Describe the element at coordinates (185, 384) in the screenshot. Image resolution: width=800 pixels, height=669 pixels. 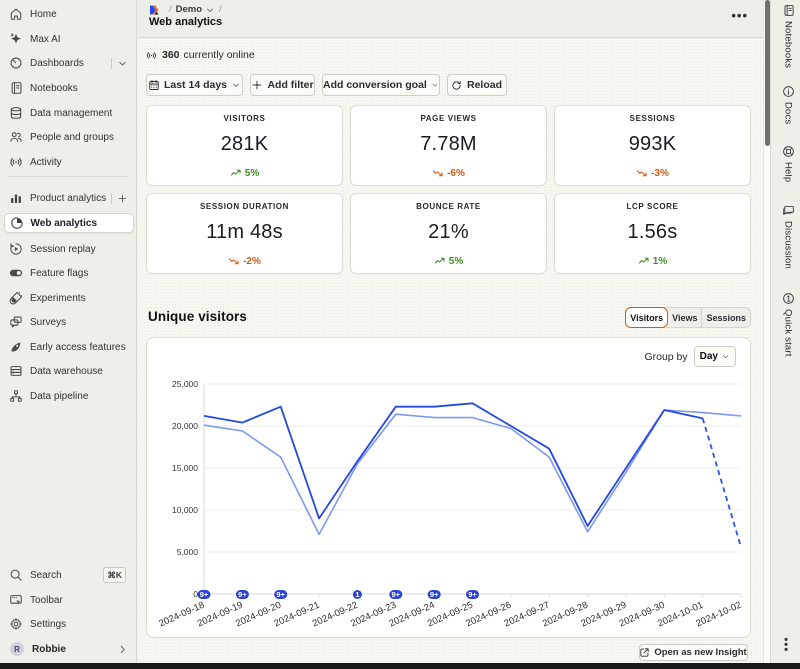
I see `svg-text: 25,000` at that location.